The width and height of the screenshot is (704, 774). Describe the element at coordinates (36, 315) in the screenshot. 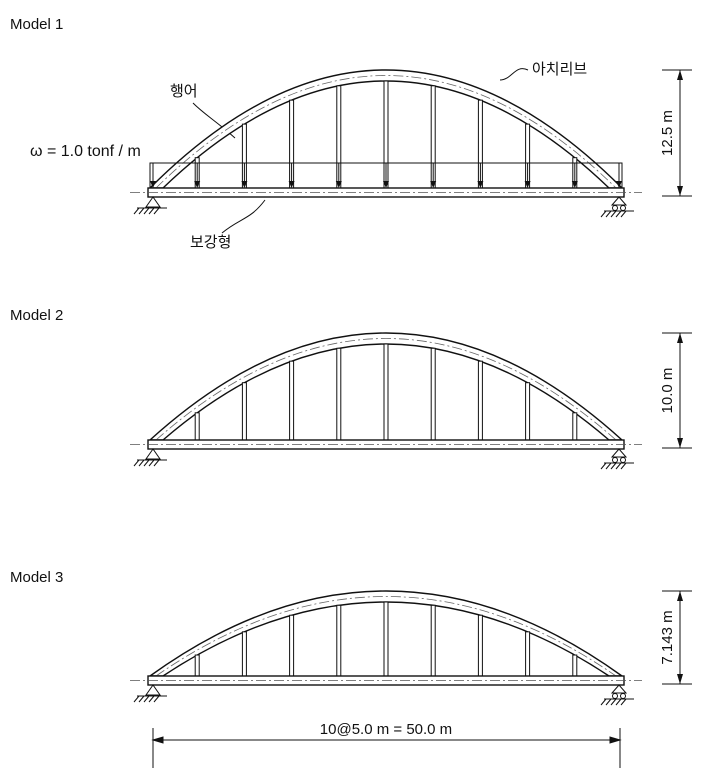

I see `model-title: Model 2` at that location.